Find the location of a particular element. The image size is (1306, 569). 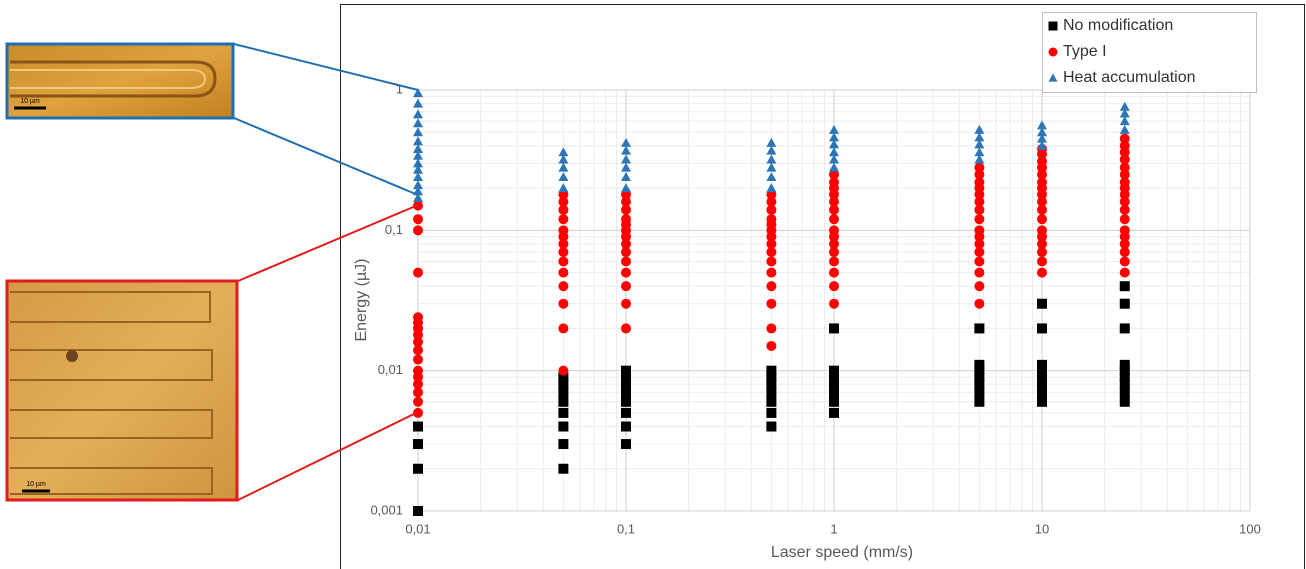

track is located at coordinates (113, 79).